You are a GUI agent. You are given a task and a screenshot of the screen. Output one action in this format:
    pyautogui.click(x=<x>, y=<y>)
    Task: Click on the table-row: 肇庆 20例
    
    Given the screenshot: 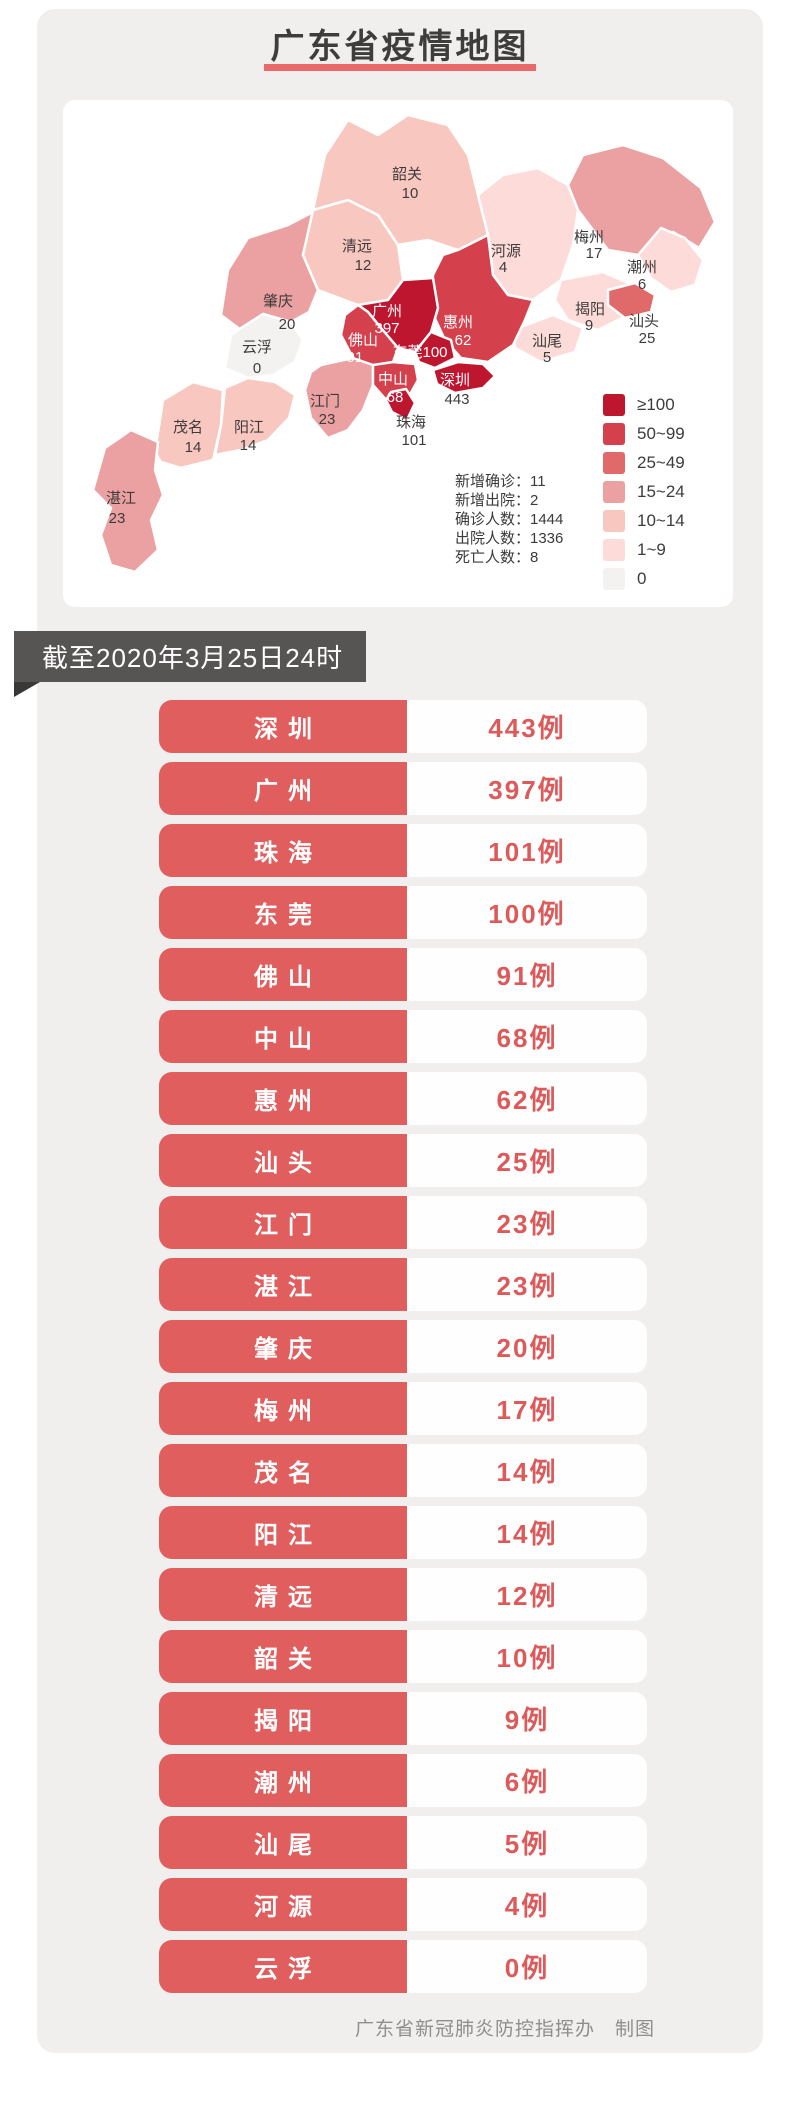 What is the action you would take?
    pyautogui.click(x=403, y=1346)
    